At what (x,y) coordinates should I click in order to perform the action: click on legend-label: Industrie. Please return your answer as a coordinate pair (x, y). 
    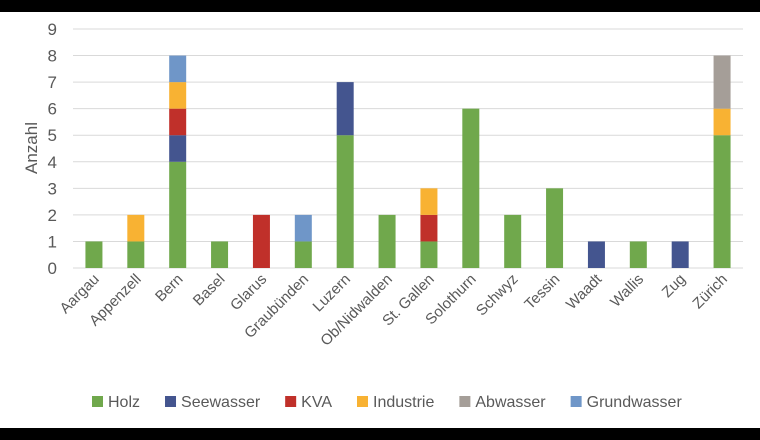
    Looking at the image, I should click on (403, 402).